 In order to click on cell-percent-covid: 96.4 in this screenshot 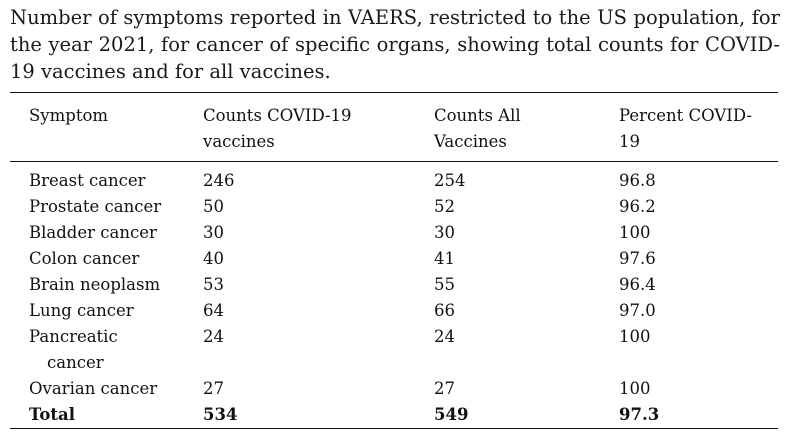, I will do `click(637, 284)`.